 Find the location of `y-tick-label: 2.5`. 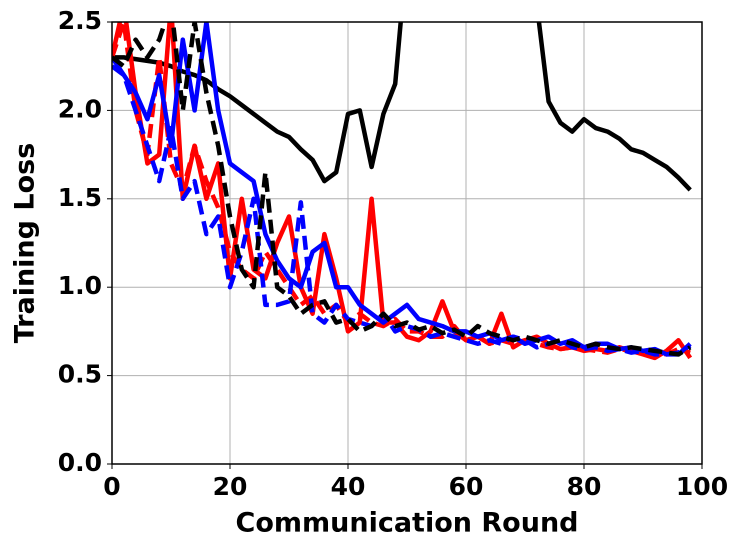

y-tick-label: 2.5 is located at coordinates (80, 20).